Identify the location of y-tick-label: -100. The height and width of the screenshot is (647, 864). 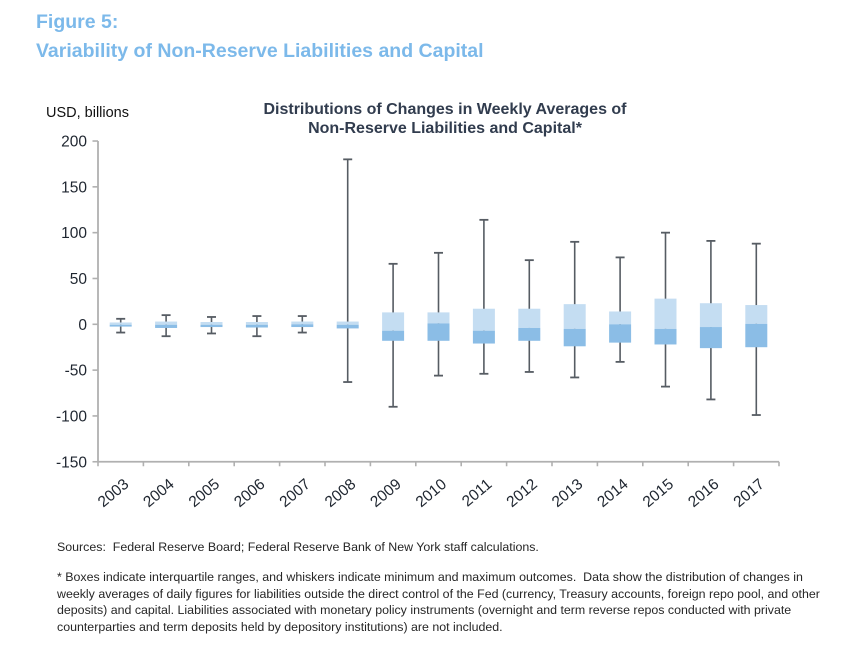
(71, 416).